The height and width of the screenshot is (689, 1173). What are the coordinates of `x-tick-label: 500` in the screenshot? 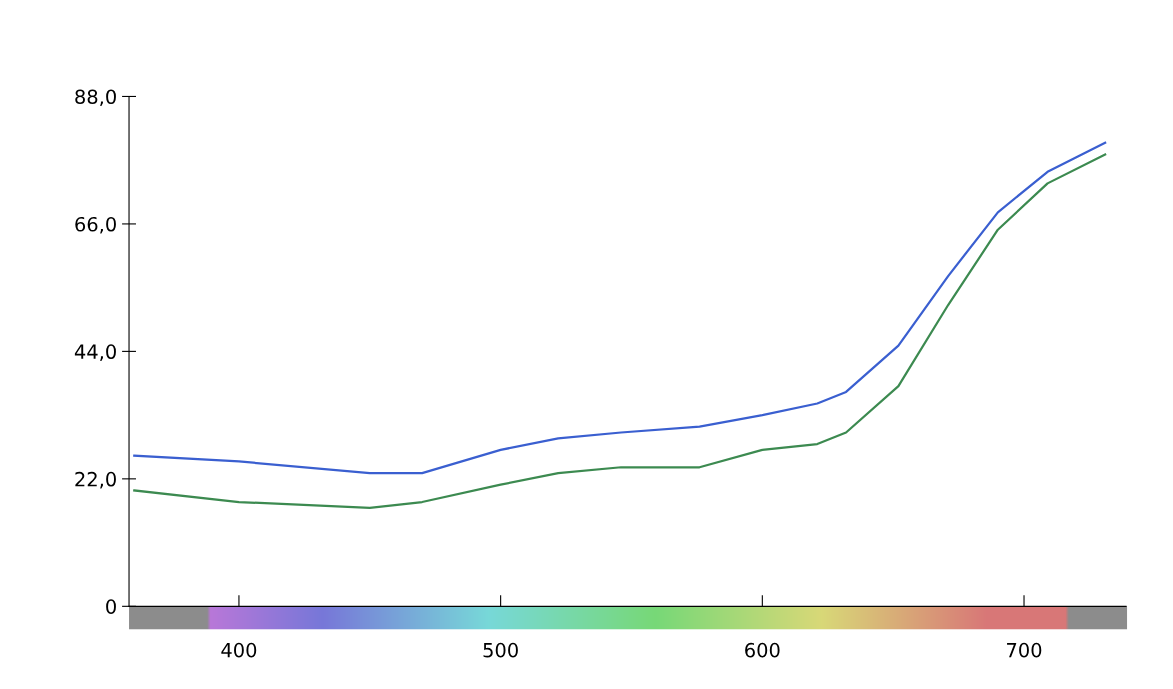 It's located at (500, 650).